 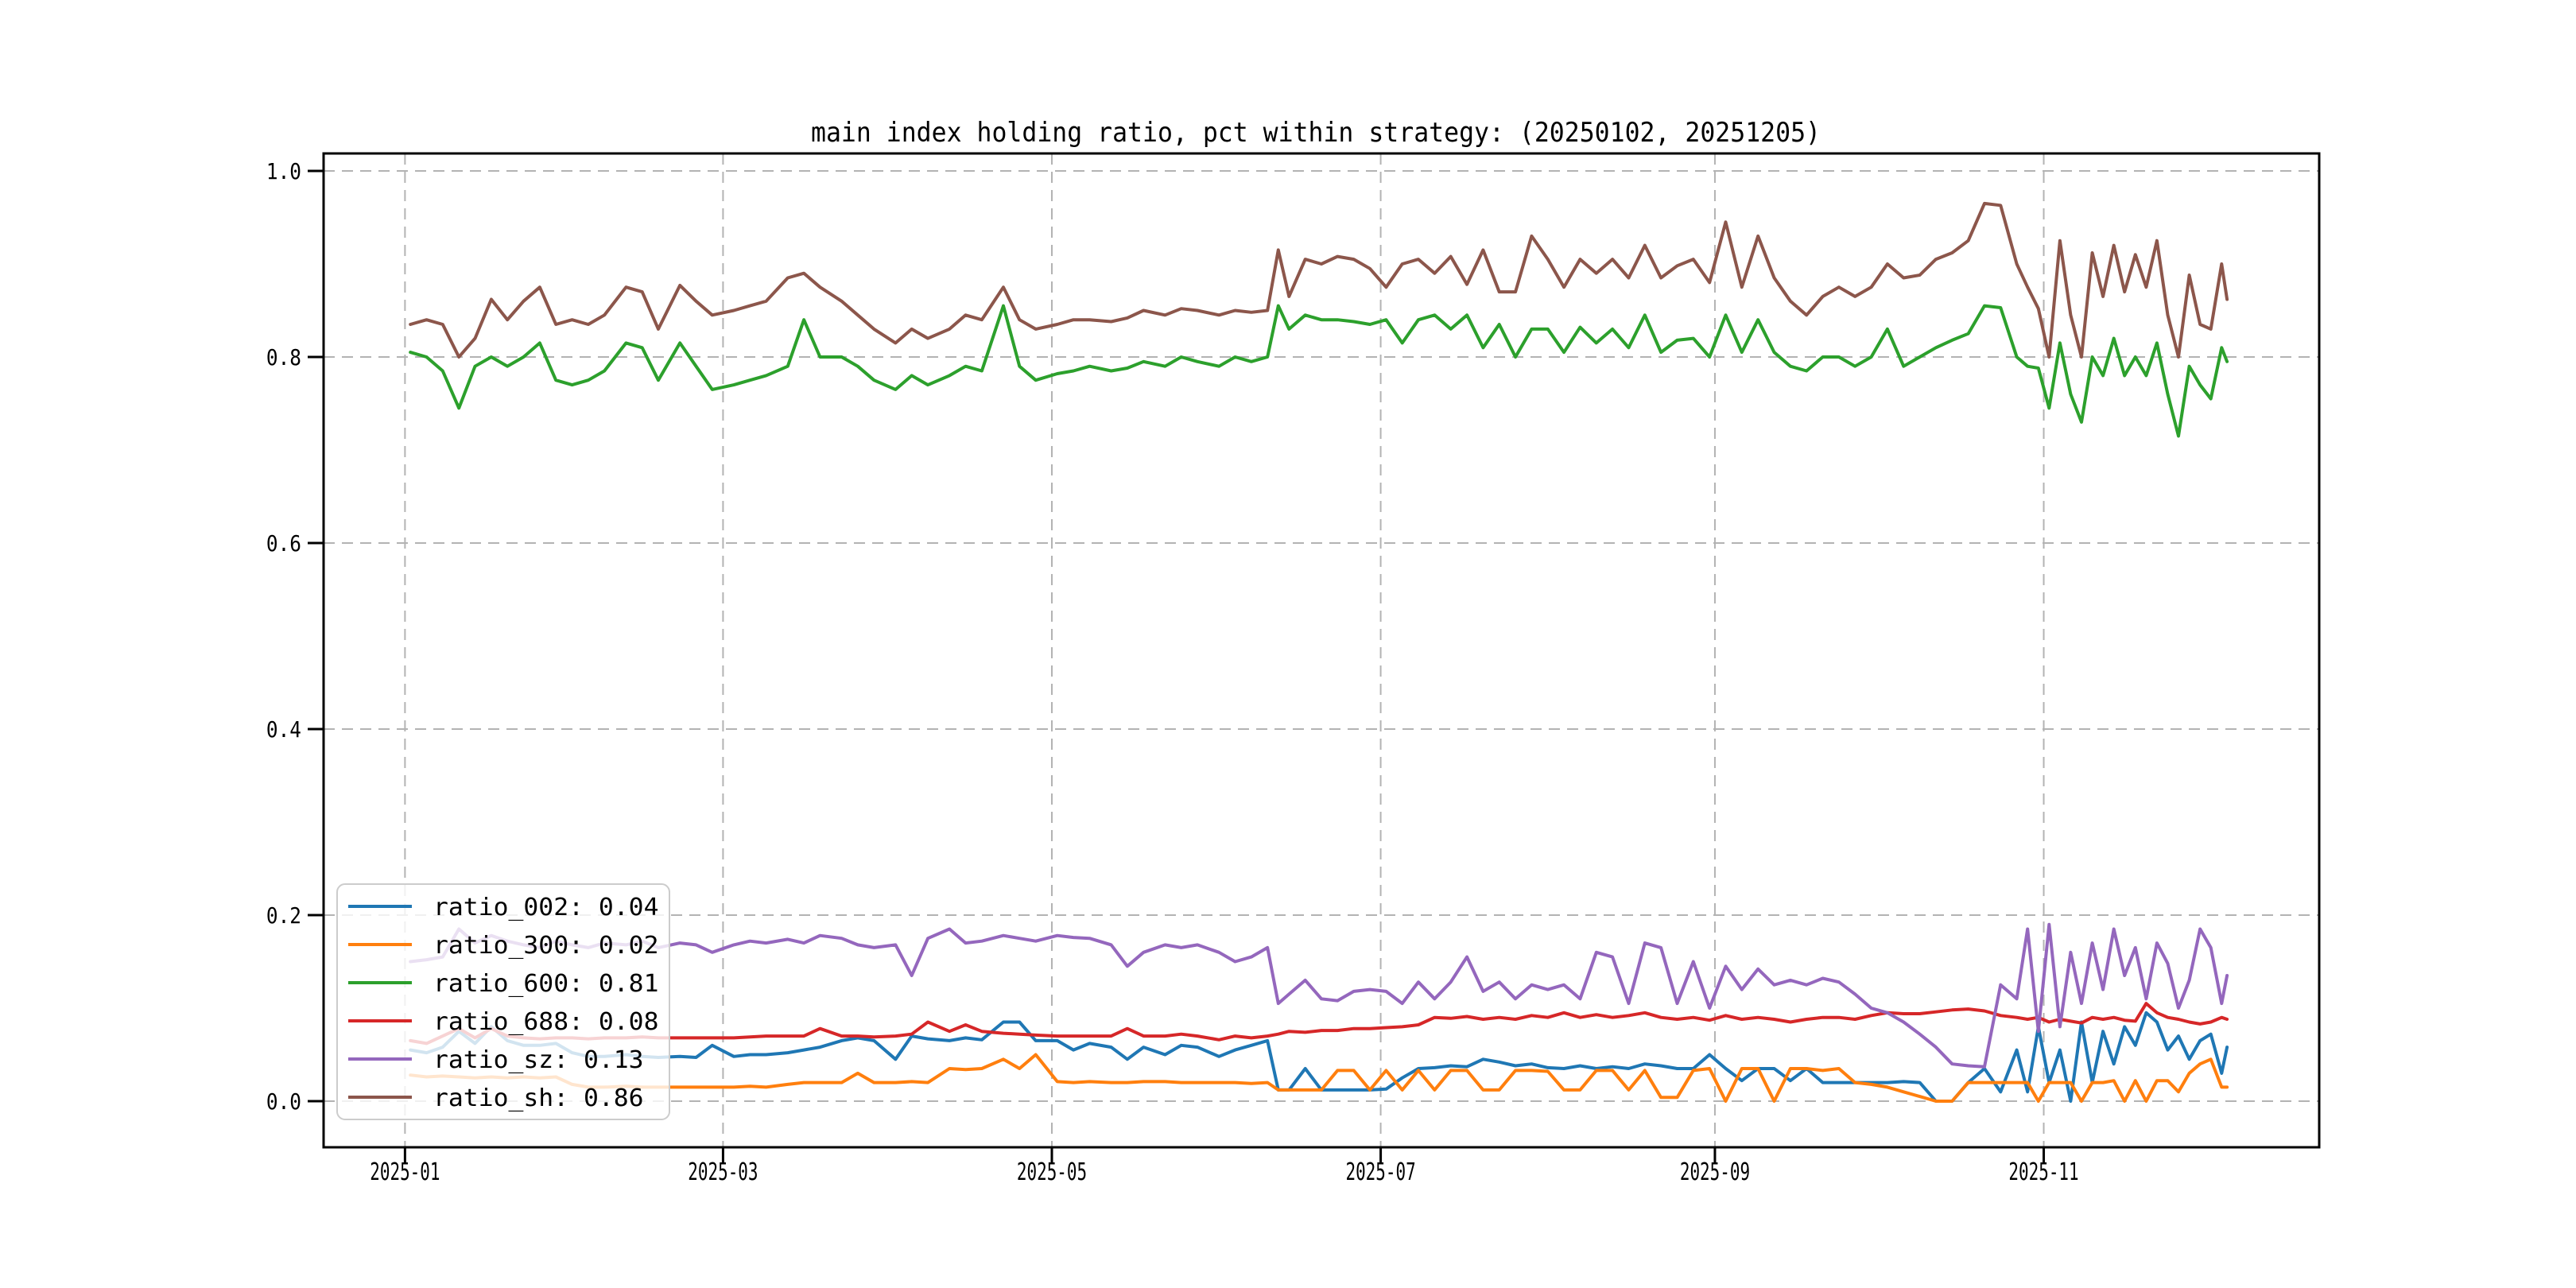 What do you see at coordinates (2043, 1172) in the screenshot?
I see `x-tick-label: 2025-11` at bounding box center [2043, 1172].